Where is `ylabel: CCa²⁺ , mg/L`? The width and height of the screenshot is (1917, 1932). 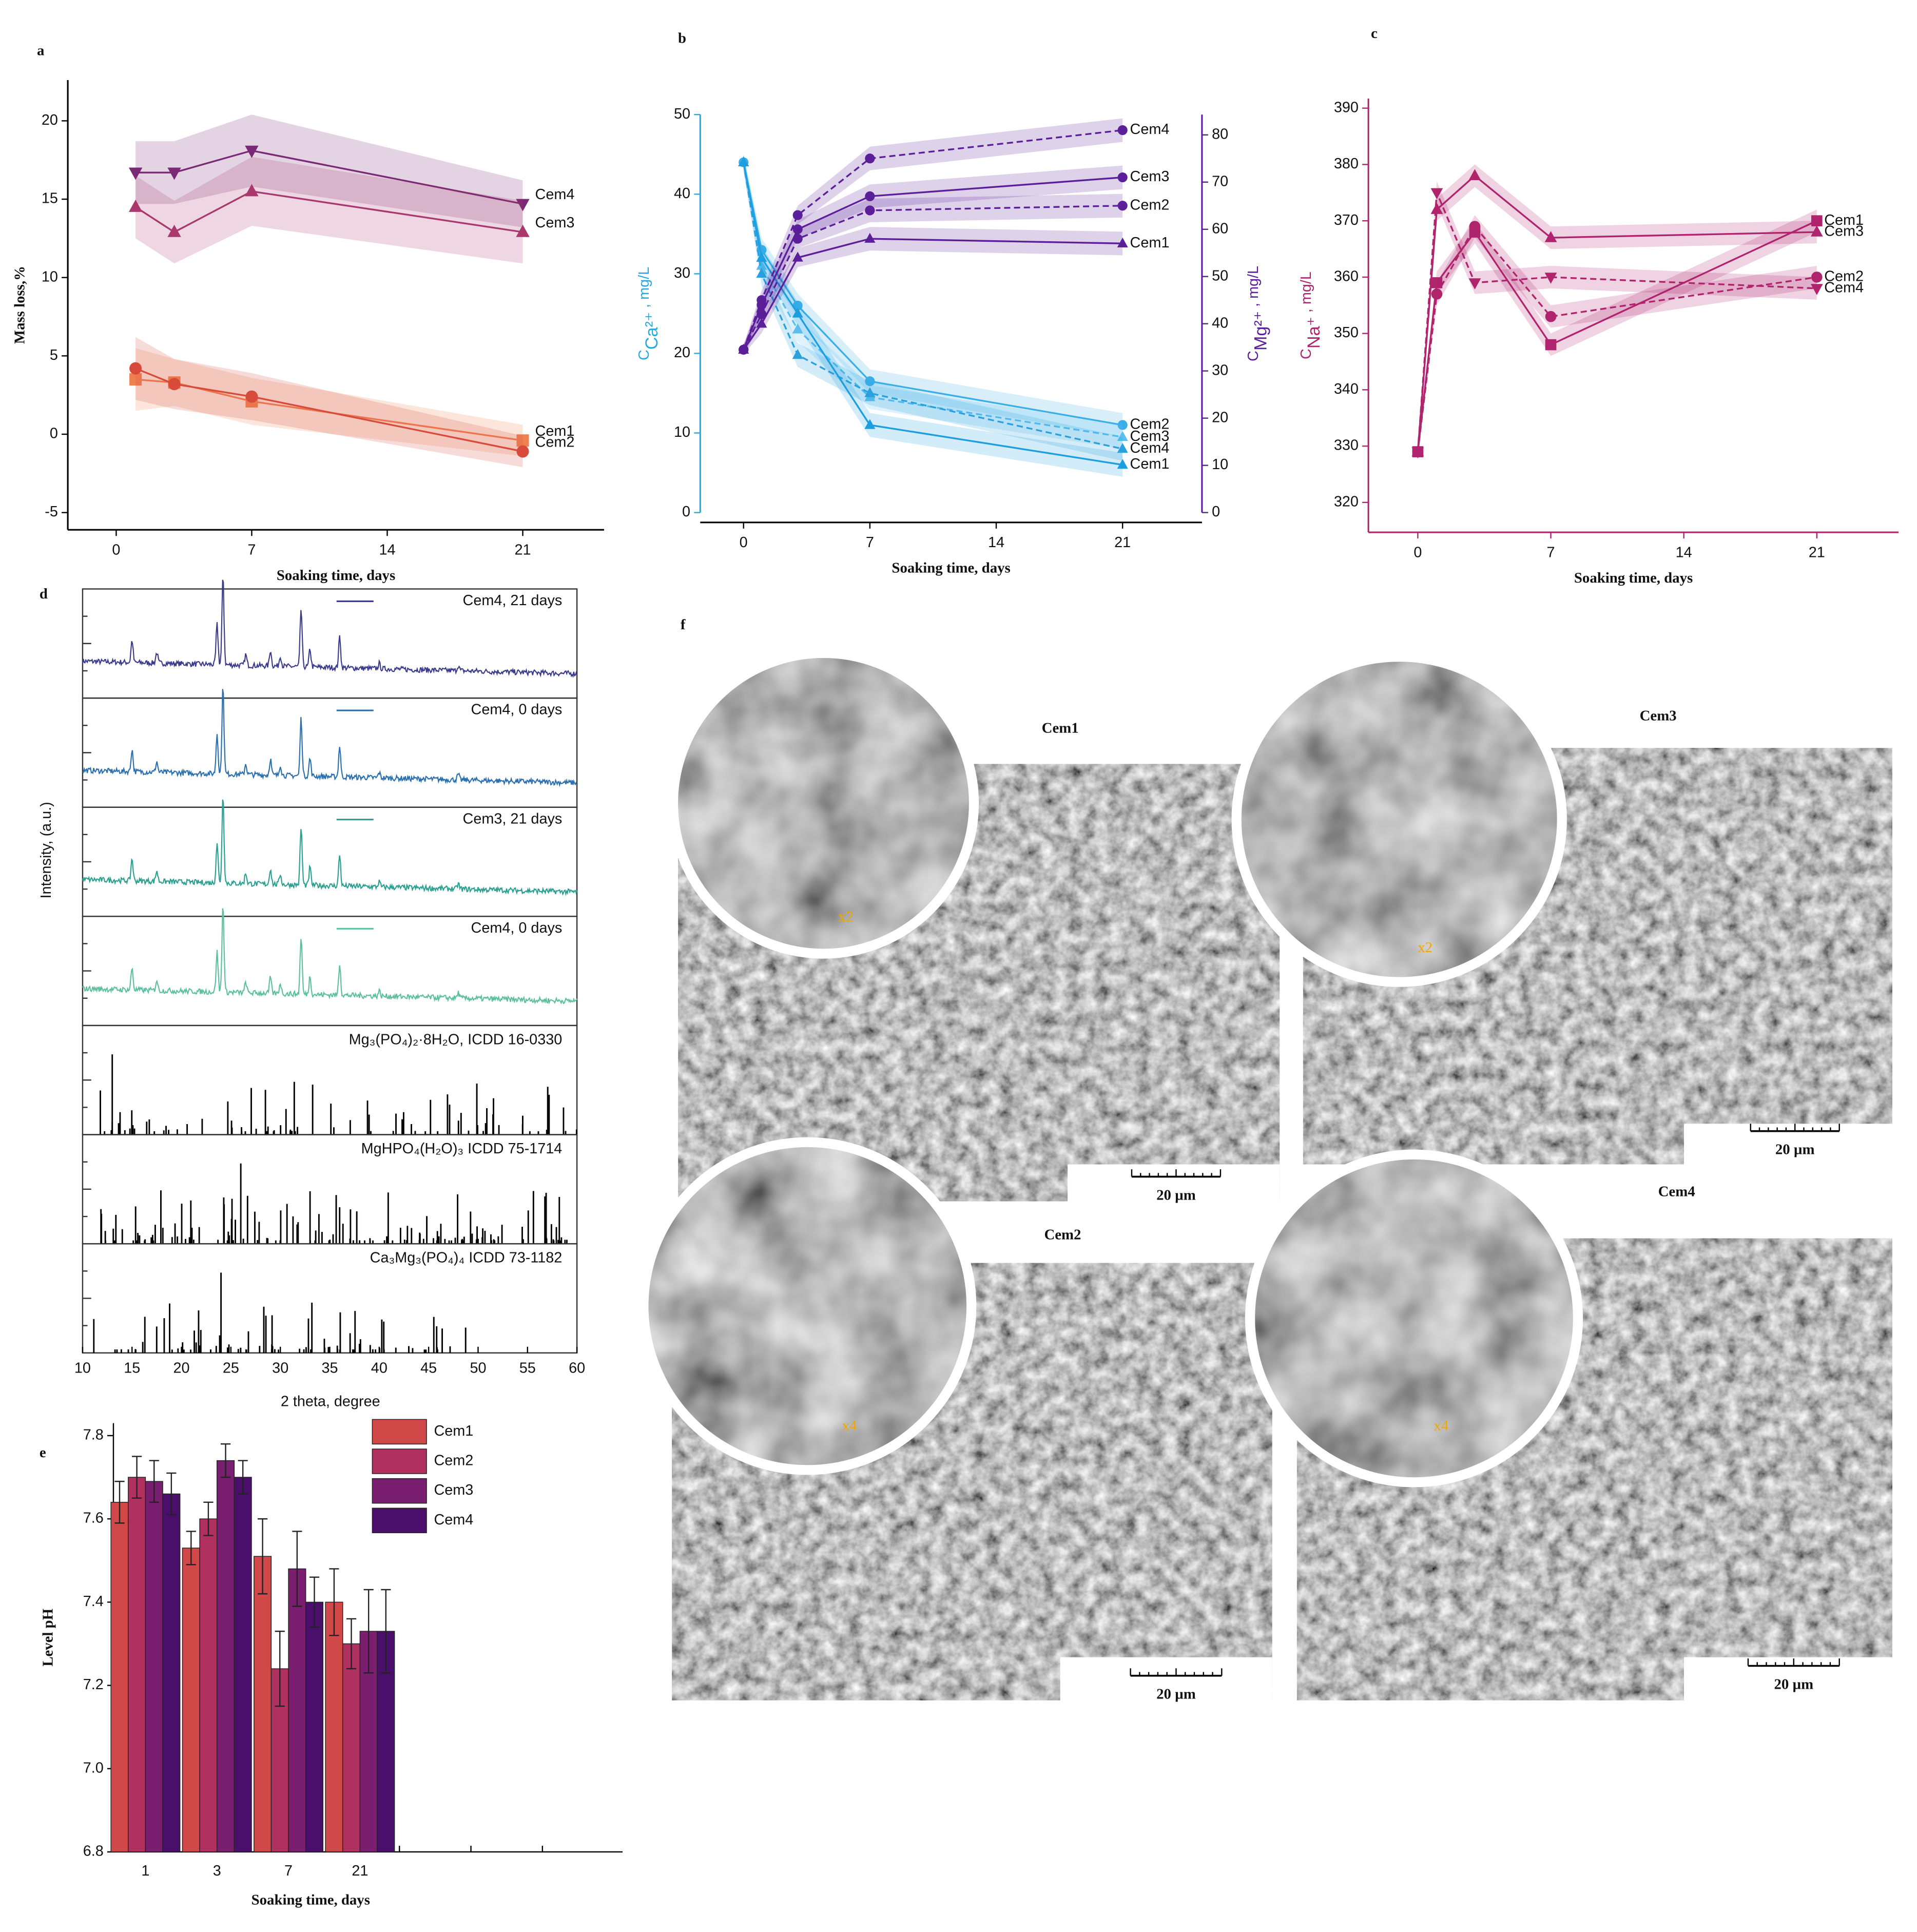 ylabel: CCa²⁺ , mg/L is located at coordinates (649, 313).